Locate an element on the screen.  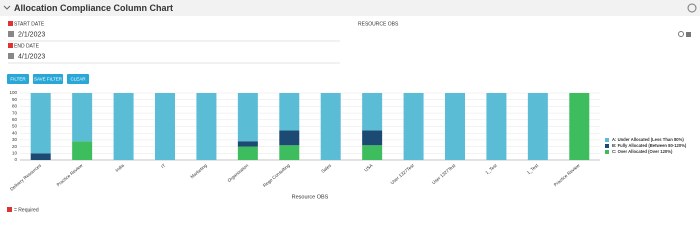
required-note: = Required is located at coordinates (26, 210).